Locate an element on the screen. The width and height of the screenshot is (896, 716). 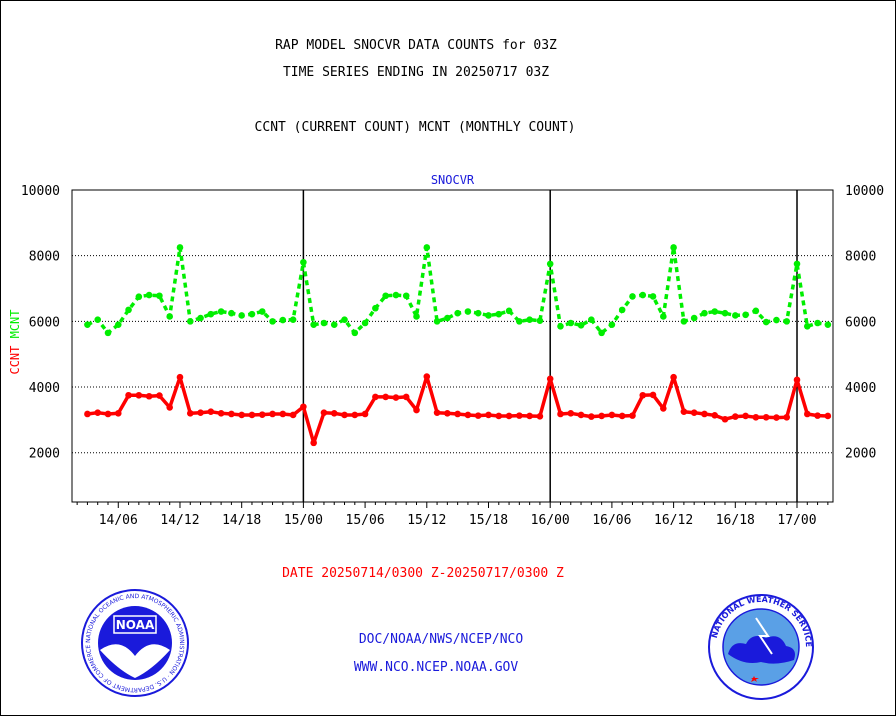
x-tick-label-16-18: 16/18 is located at coordinates (735, 520).